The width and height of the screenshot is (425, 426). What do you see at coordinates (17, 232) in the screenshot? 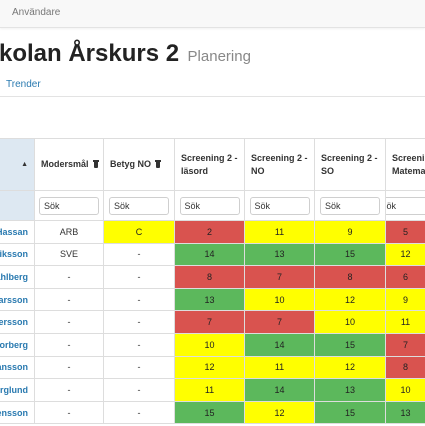
I see `student-name-link: Hassan` at bounding box center [17, 232].